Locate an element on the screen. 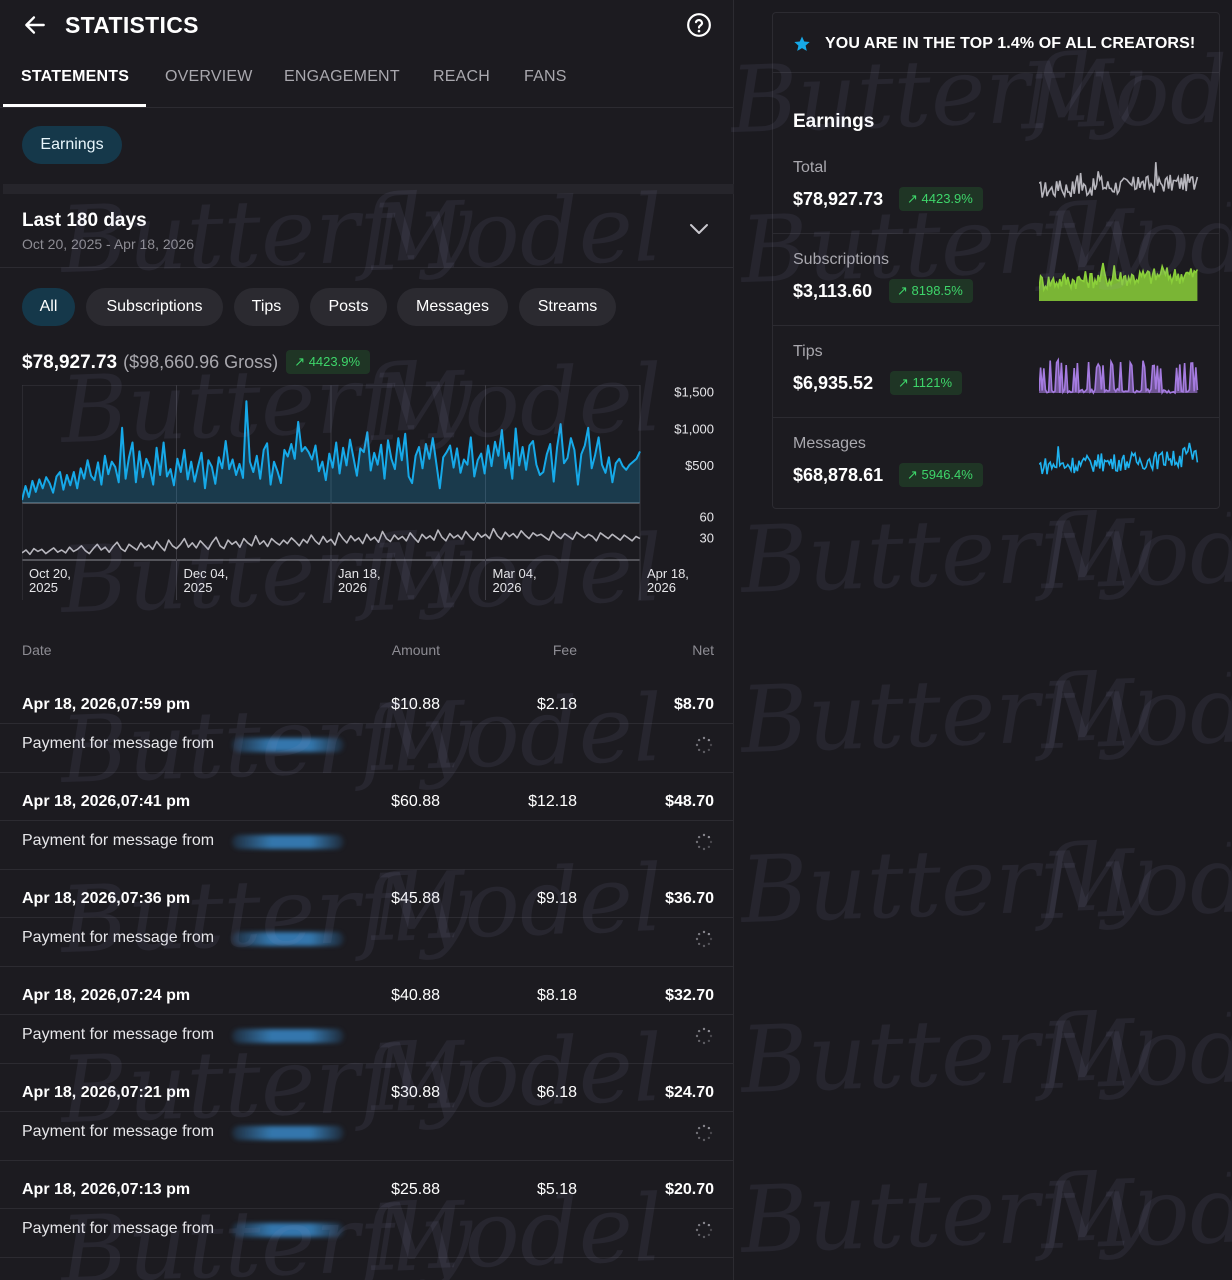  y-tick-label: 60 is located at coordinates (707, 516).